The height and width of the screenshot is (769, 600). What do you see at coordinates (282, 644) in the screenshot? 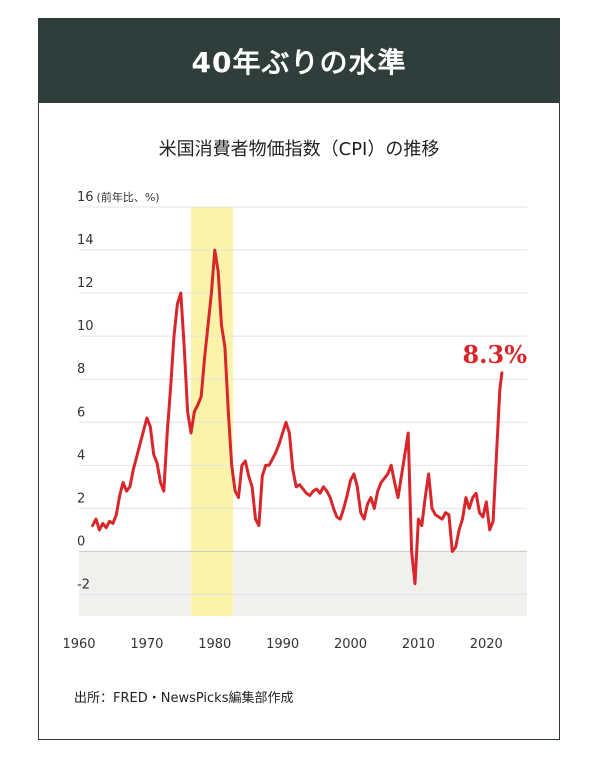
I see `x-tick-label: 1990` at bounding box center [282, 644].